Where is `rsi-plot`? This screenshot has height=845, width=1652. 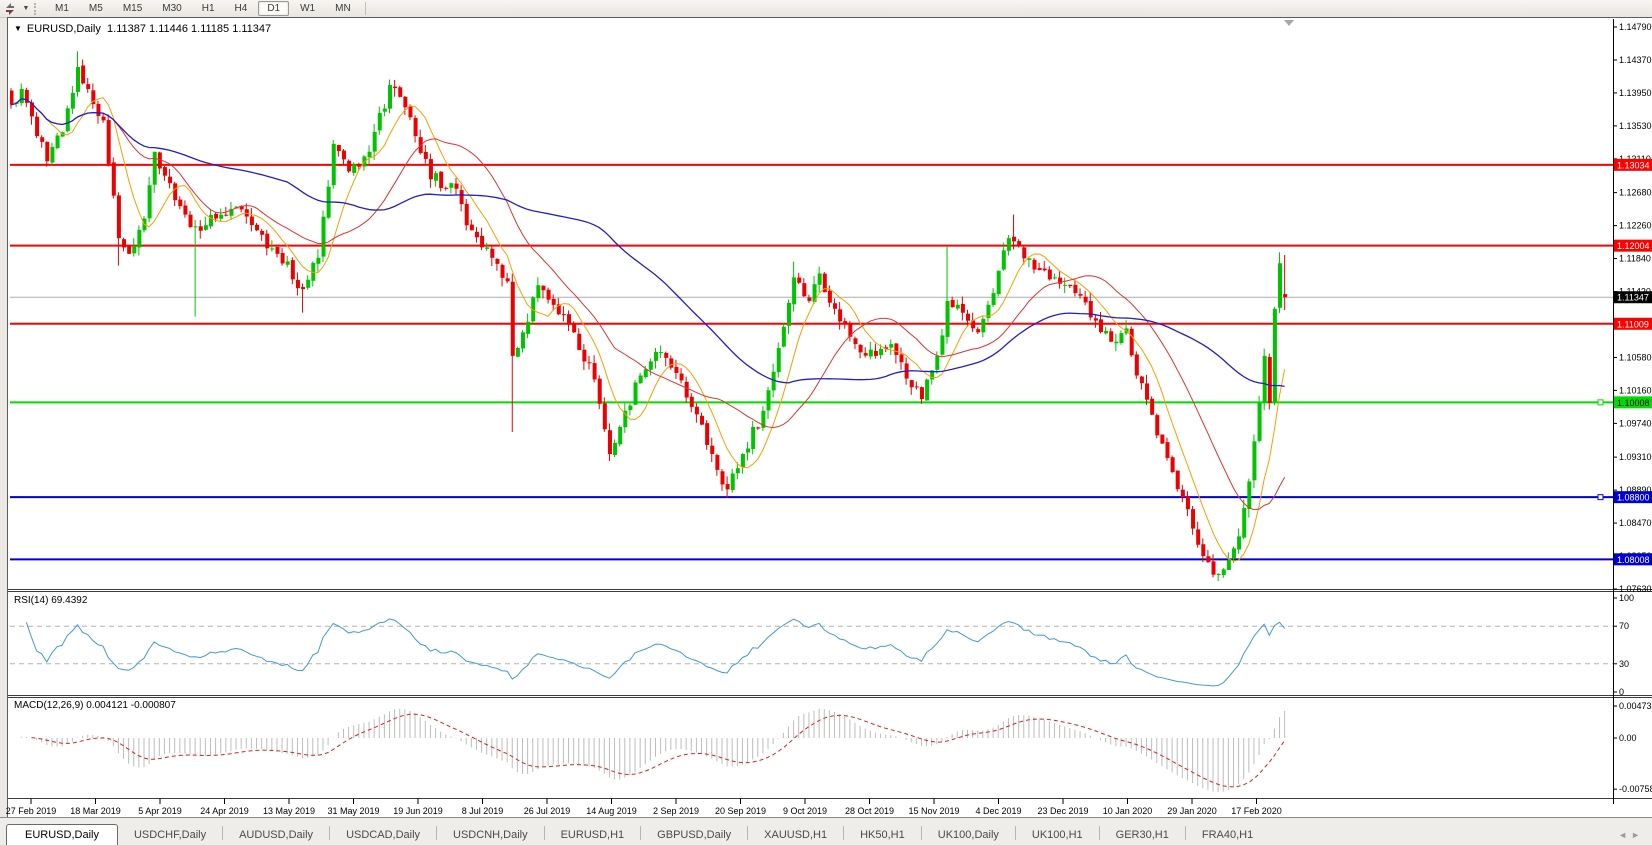 rsi-plot is located at coordinates (811, 652).